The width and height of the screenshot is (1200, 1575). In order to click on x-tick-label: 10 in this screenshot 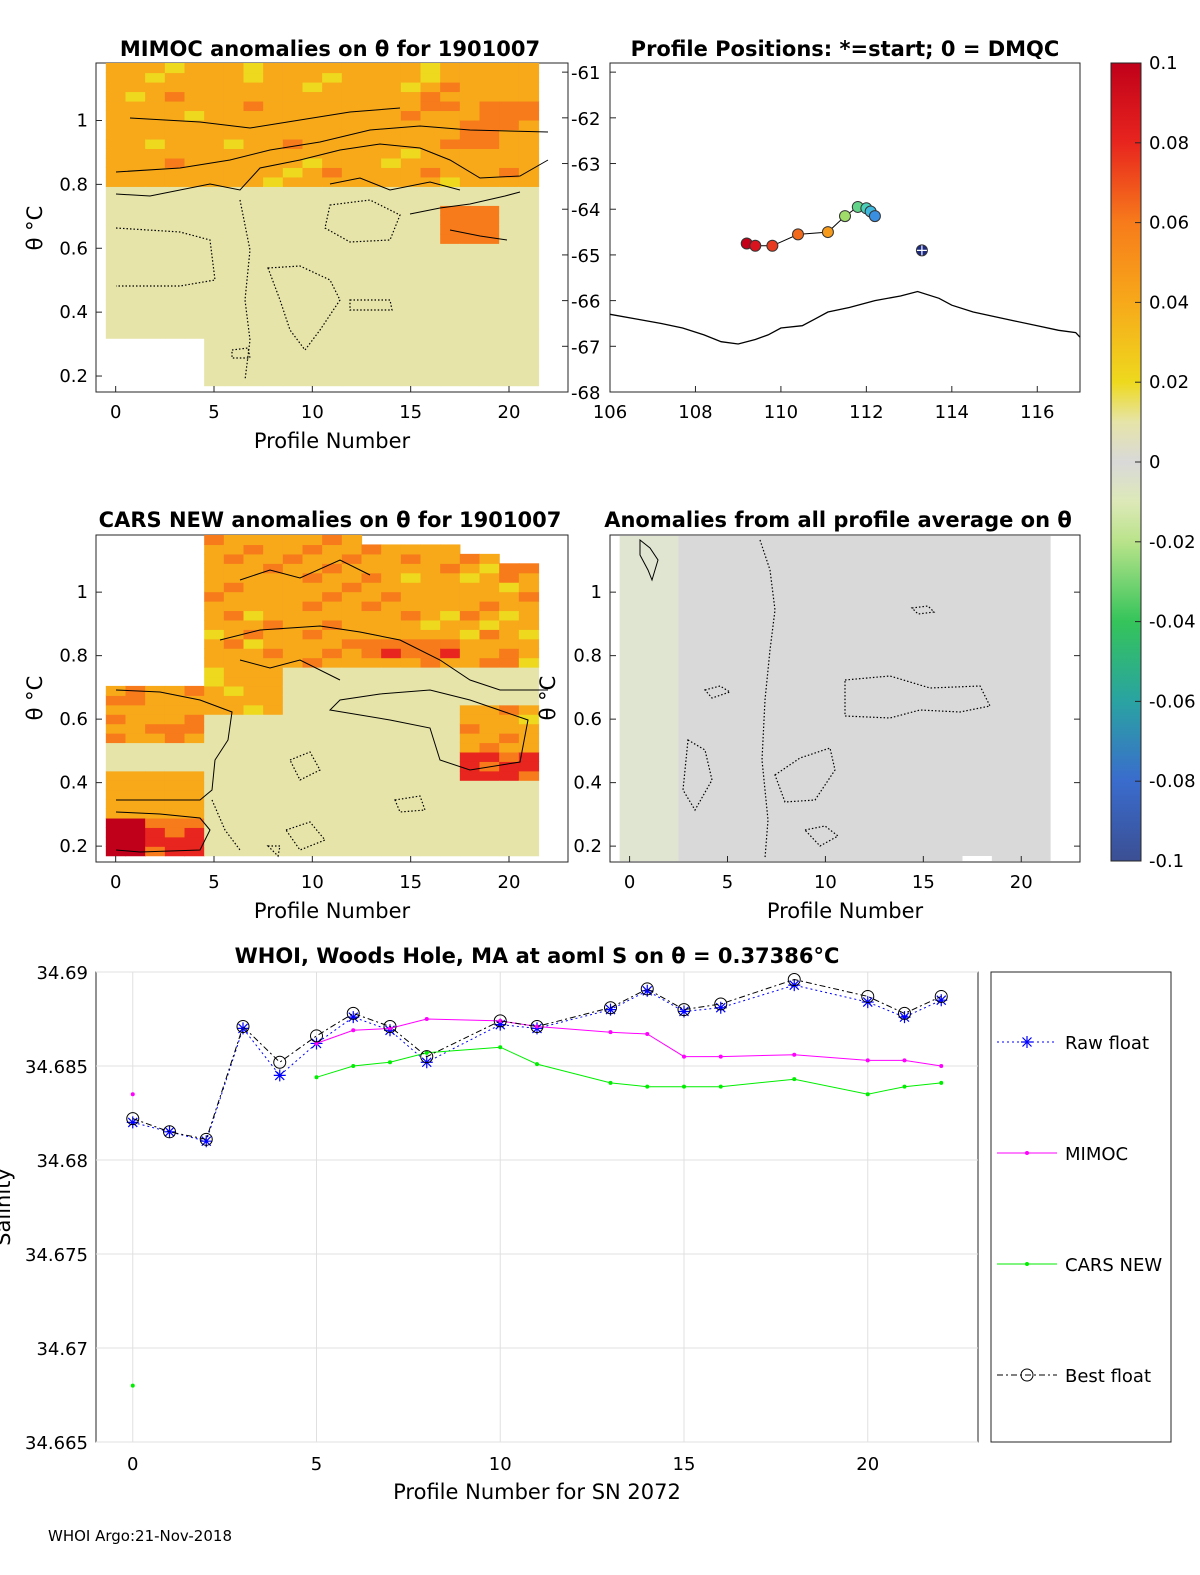, I will do `click(825, 882)`.